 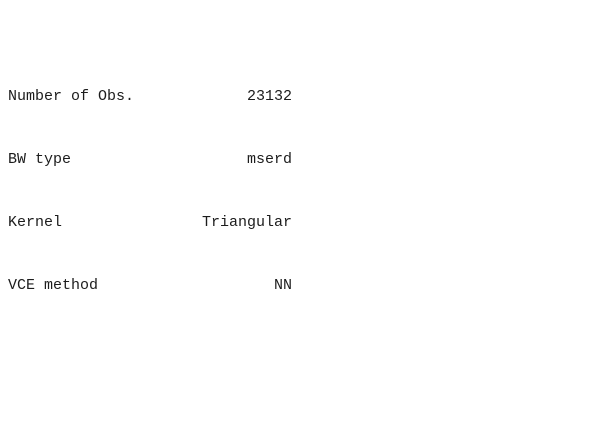 I want to click on stat-value: mserd, so click(x=269, y=159).